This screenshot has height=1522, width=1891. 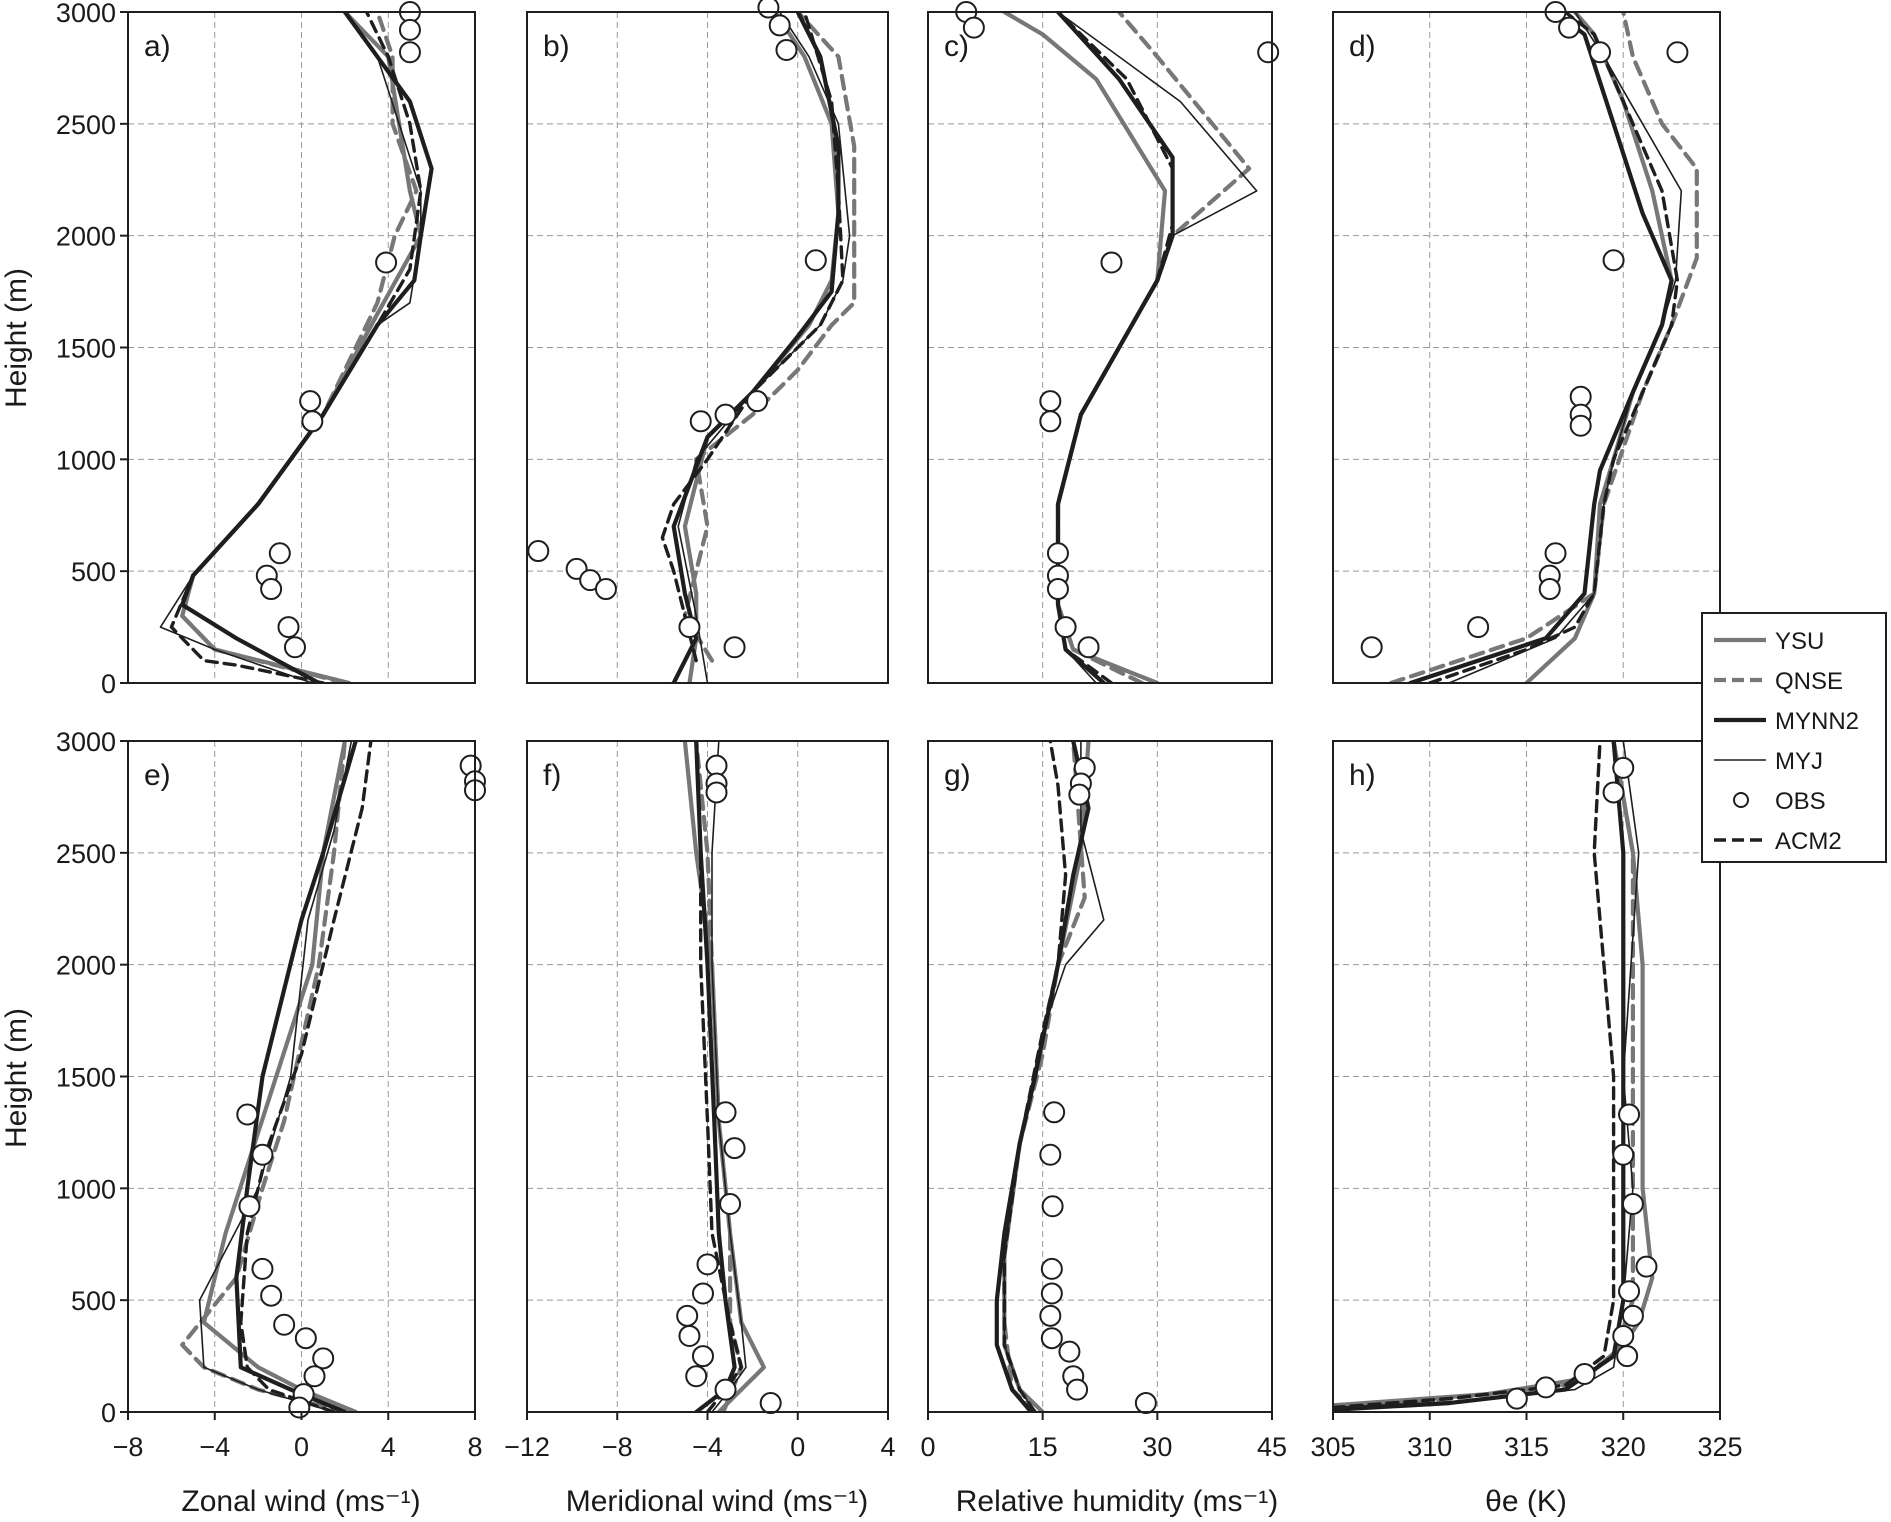 I want to click on panel-d-series-mynn2, so click(x=1541, y=347).